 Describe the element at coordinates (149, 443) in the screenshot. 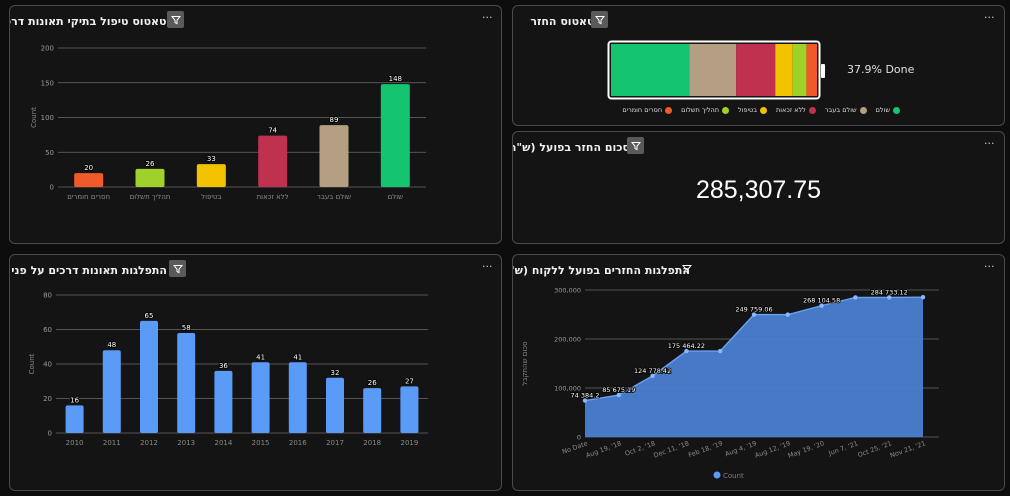

I see `x-tick-label: 2012` at that location.